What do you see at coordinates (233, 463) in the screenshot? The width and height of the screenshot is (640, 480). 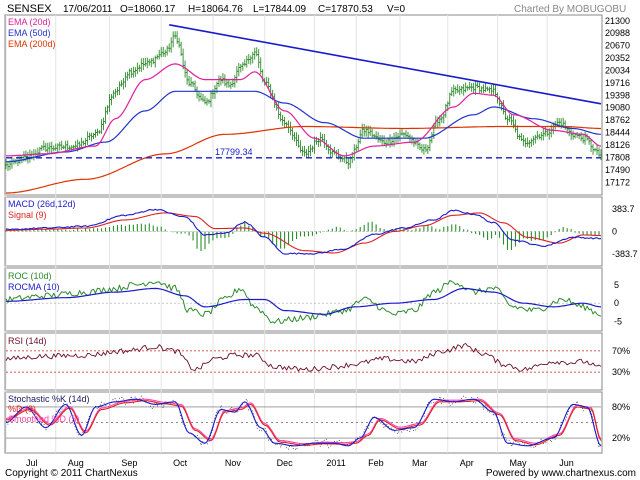 I see `x-tick-label: Nov` at bounding box center [233, 463].